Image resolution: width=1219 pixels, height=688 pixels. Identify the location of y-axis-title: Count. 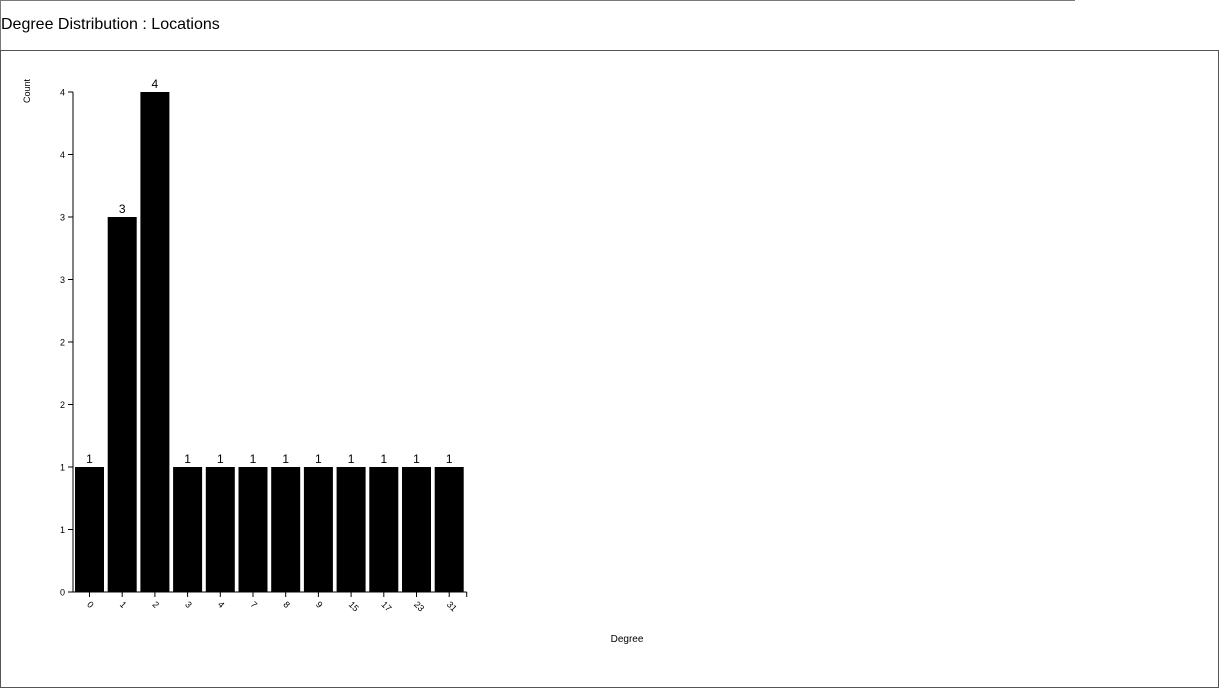
(27, 91).